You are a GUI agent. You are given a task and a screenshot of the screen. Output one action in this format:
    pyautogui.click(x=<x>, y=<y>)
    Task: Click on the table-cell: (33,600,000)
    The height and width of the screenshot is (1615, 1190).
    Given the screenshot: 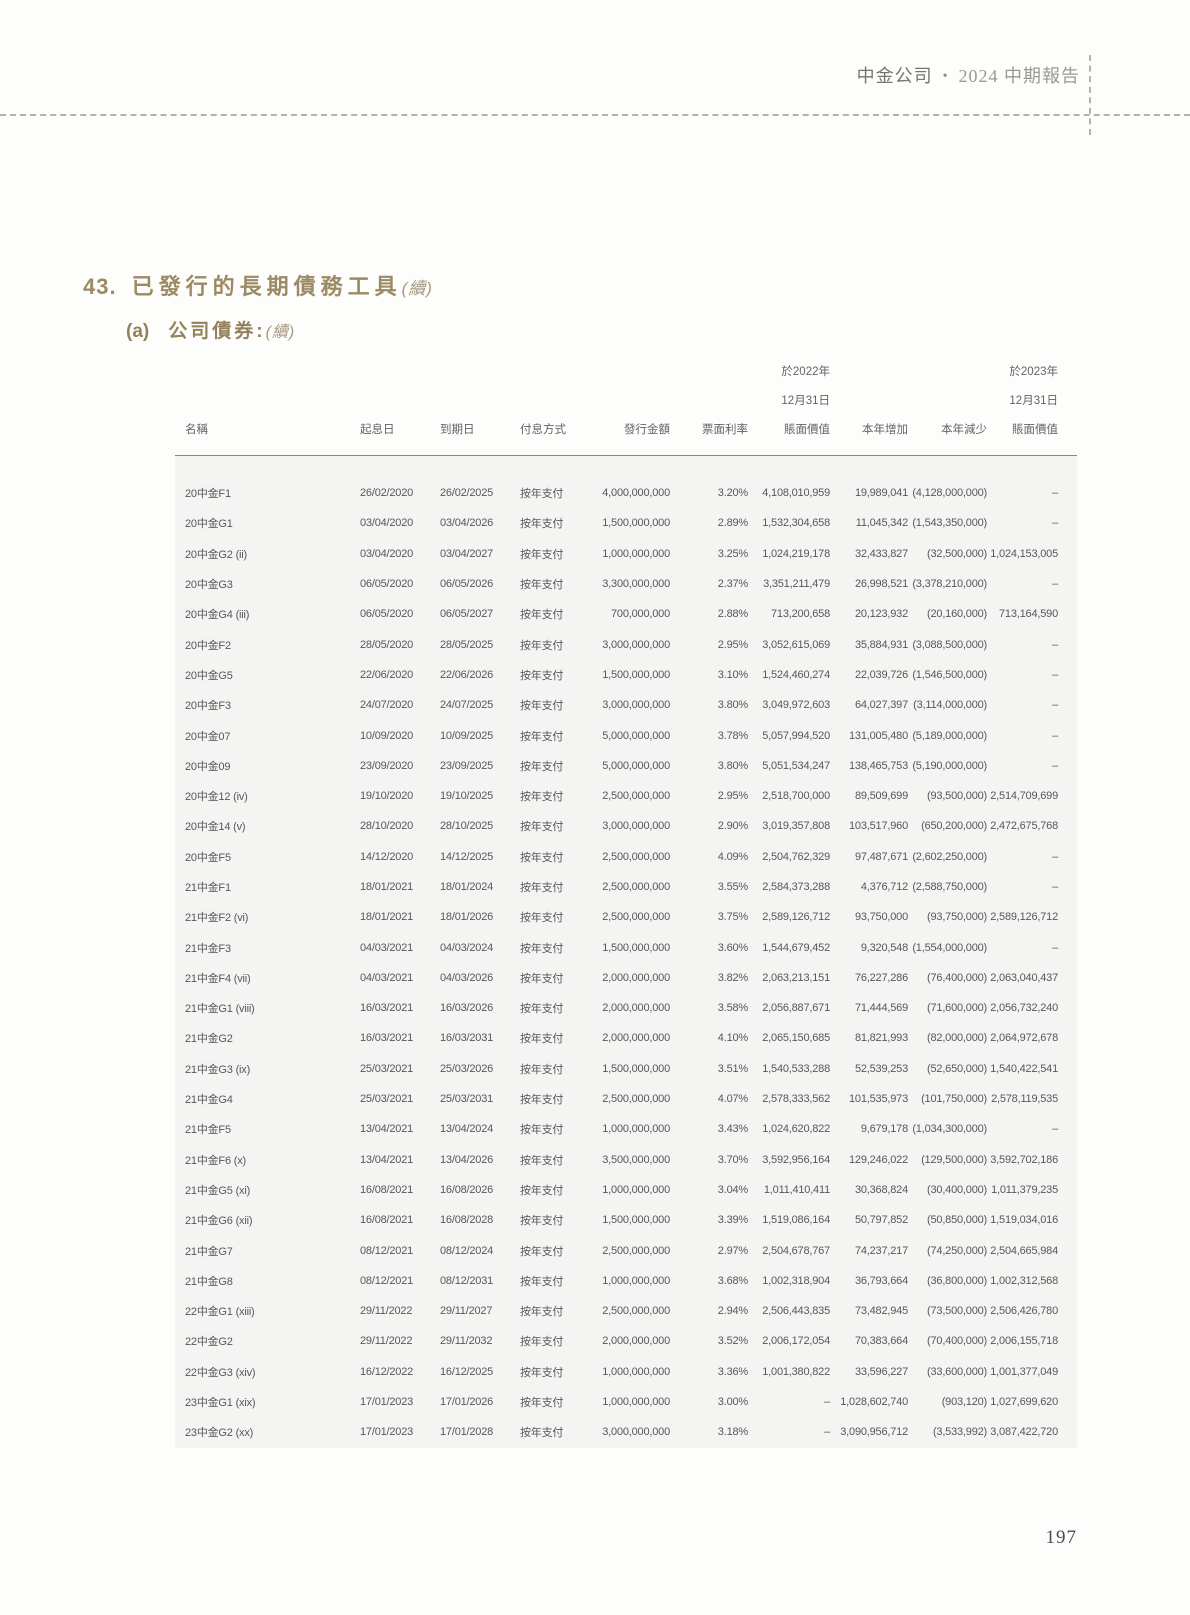 What is the action you would take?
    pyautogui.click(x=957, y=1371)
    